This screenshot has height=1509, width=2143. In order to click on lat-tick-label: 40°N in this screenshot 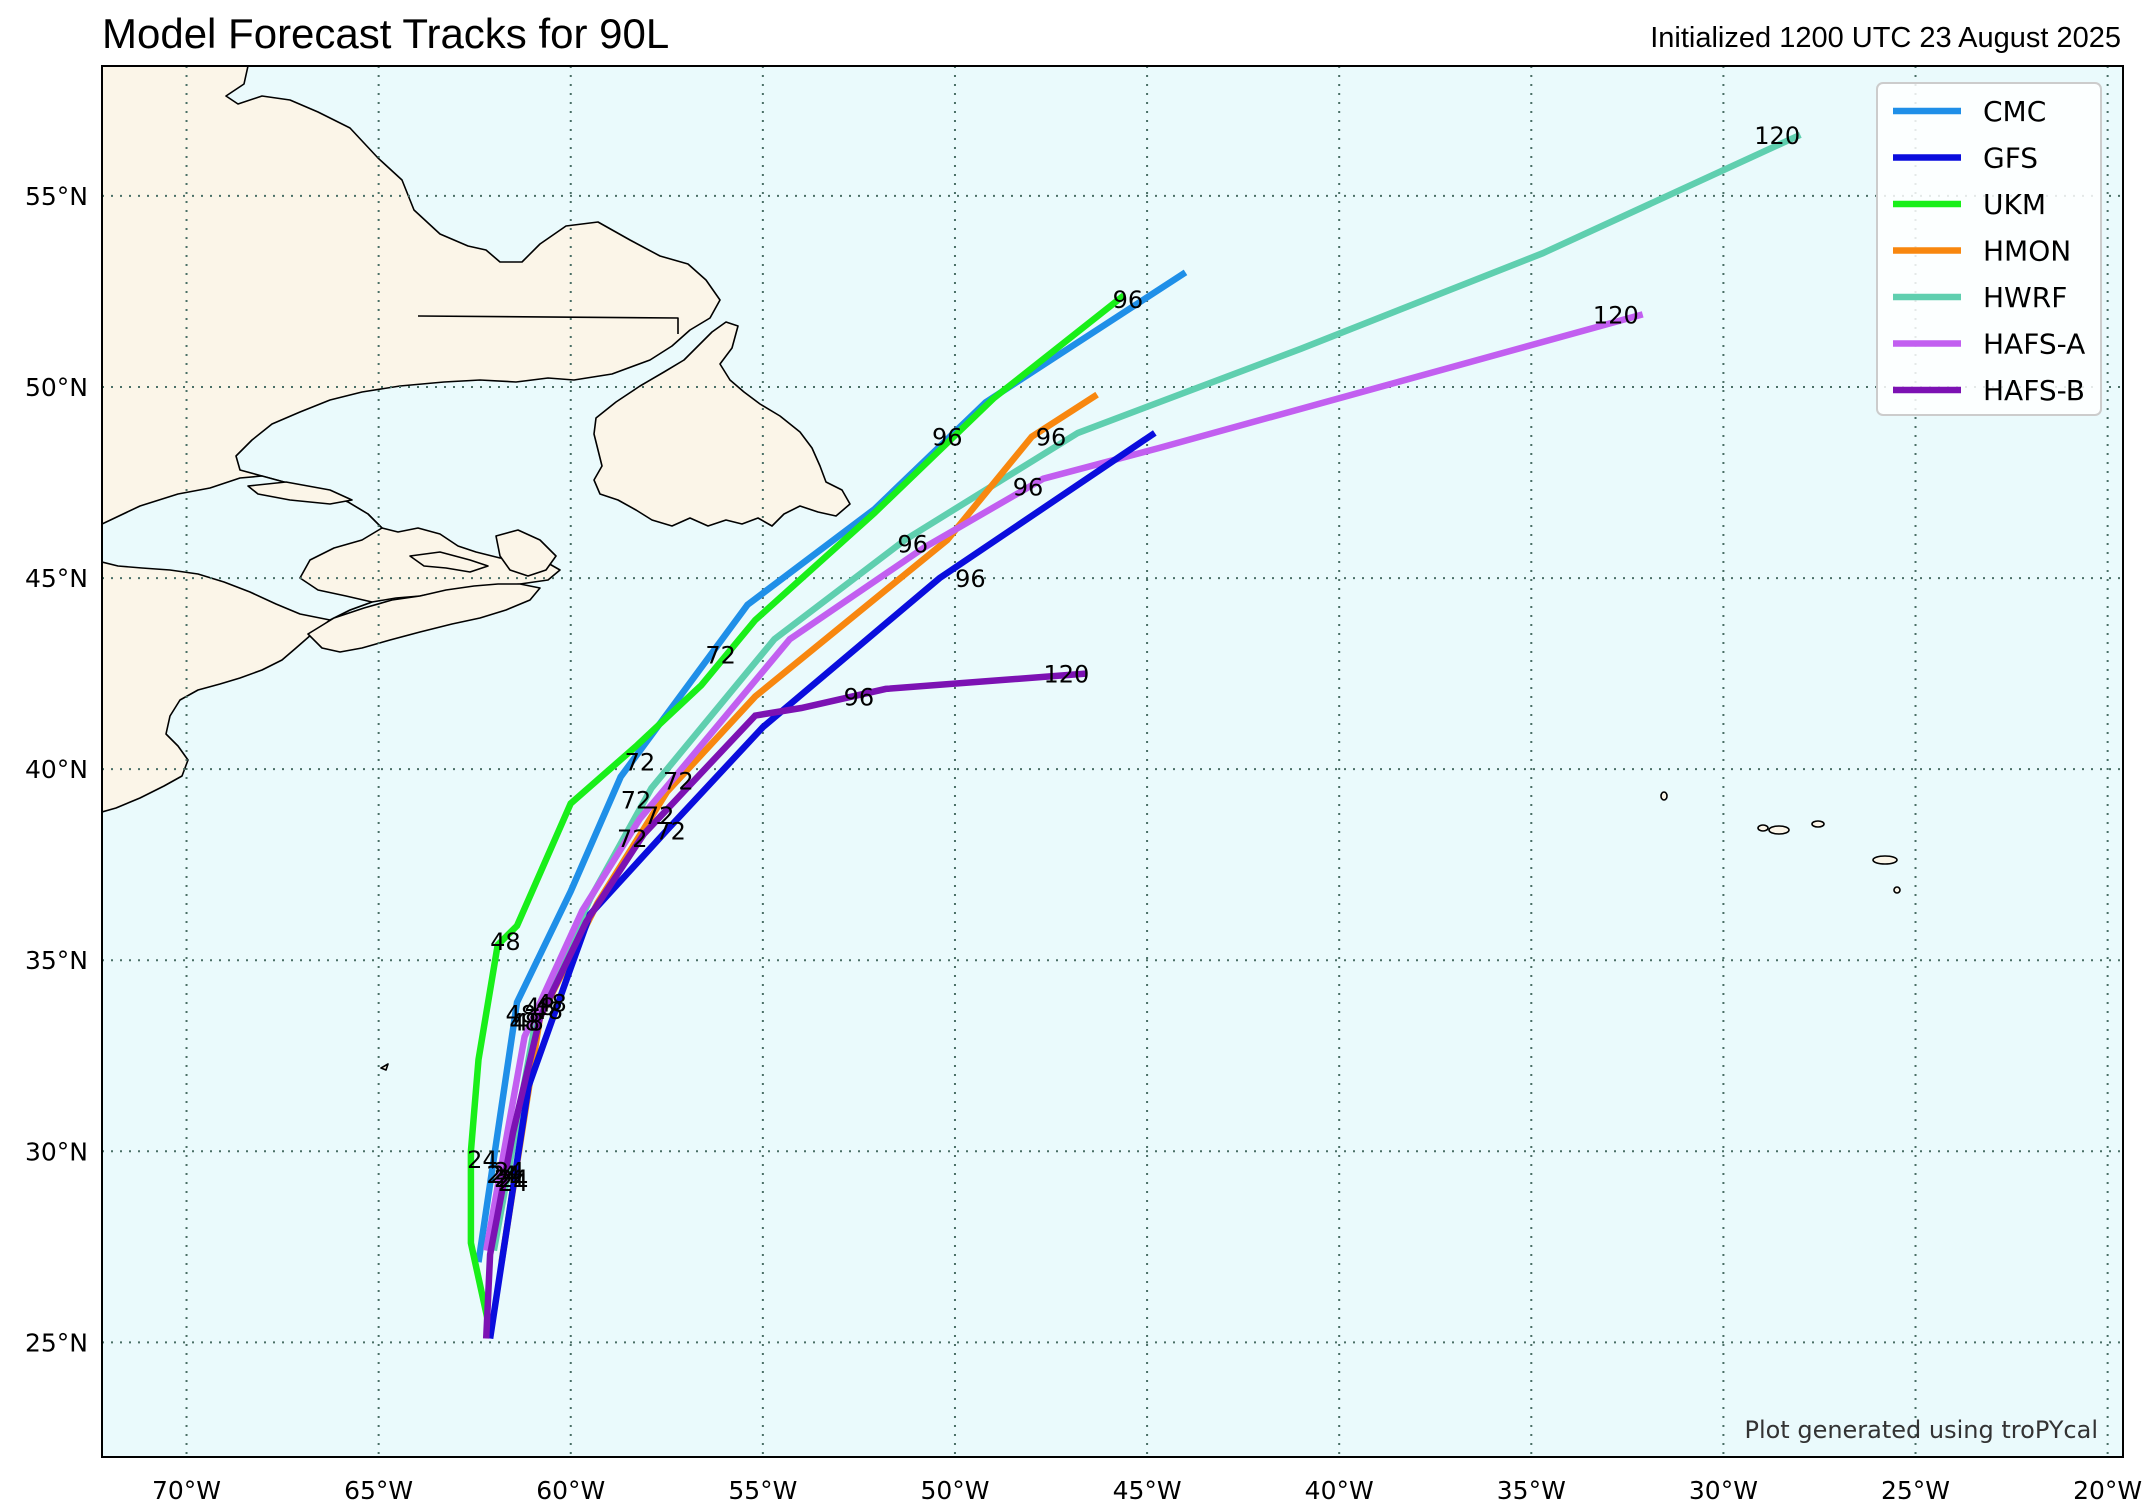, I will do `click(56, 769)`.